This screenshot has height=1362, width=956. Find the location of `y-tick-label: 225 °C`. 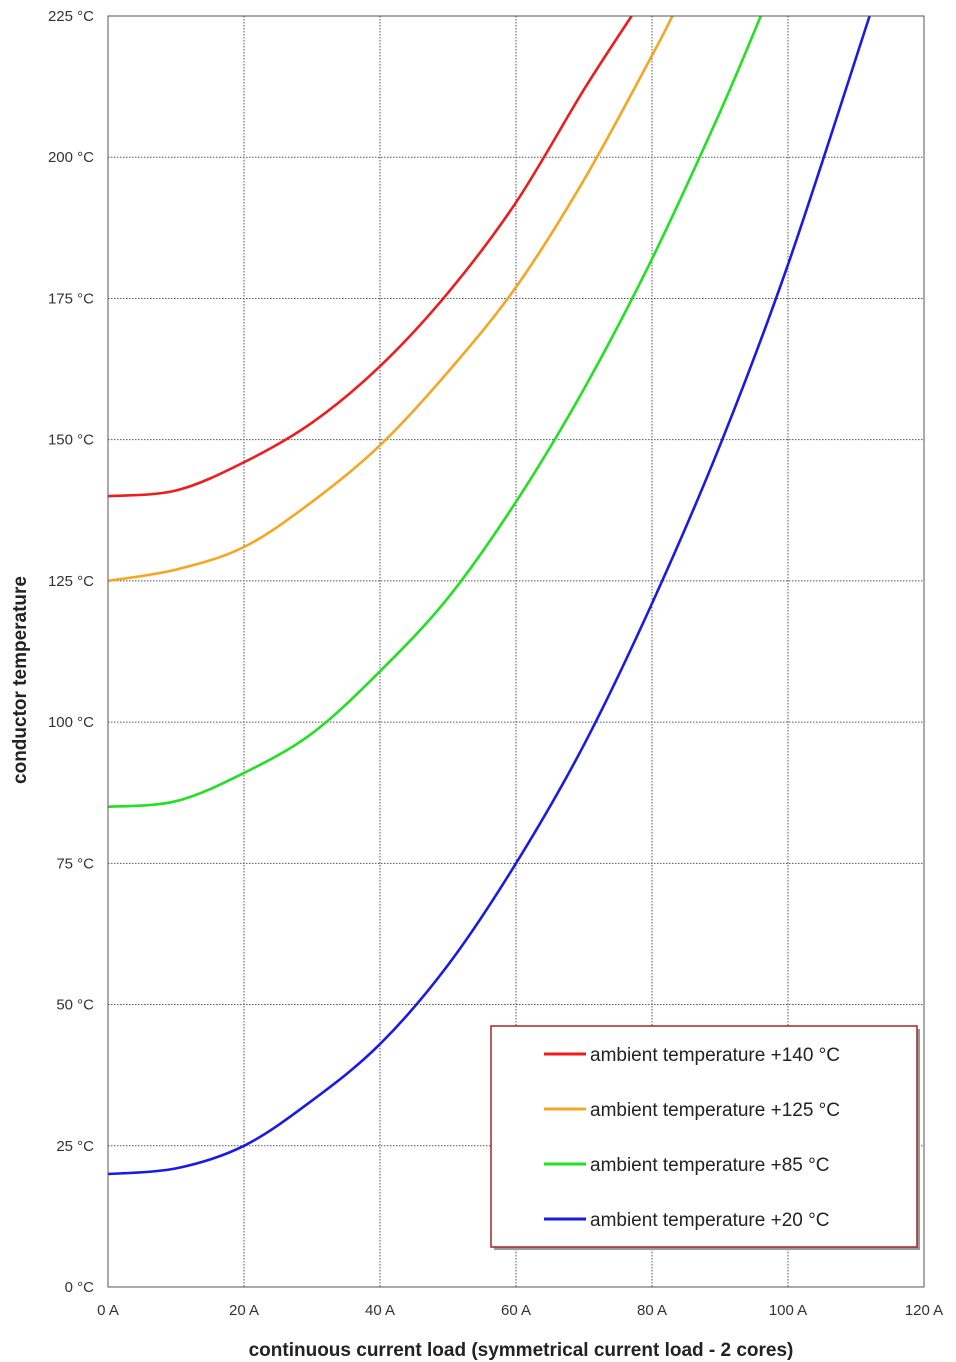

y-tick-label: 225 °C is located at coordinates (71, 16).